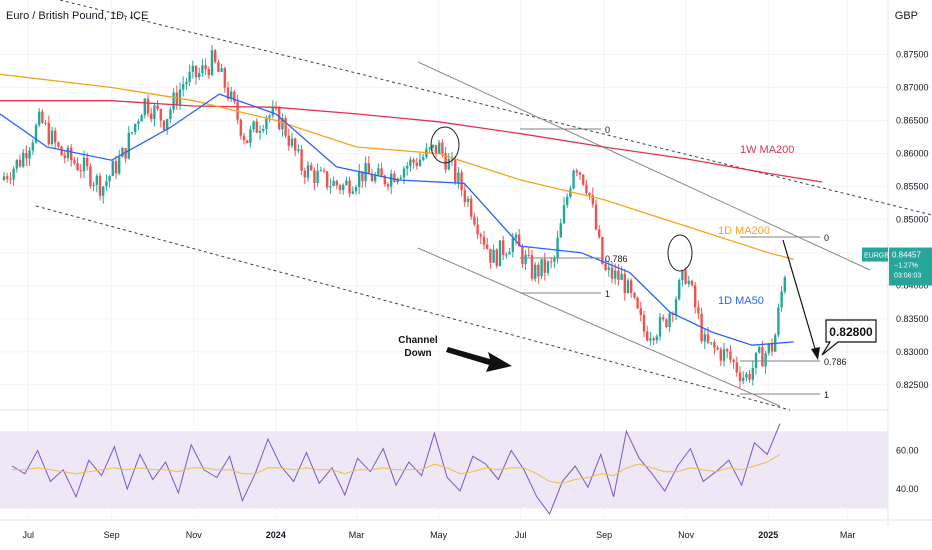 The height and width of the screenshot is (550, 932). Describe the element at coordinates (912, 87) in the screenshot. I see `price-tick-label: 0.87000` at that location.